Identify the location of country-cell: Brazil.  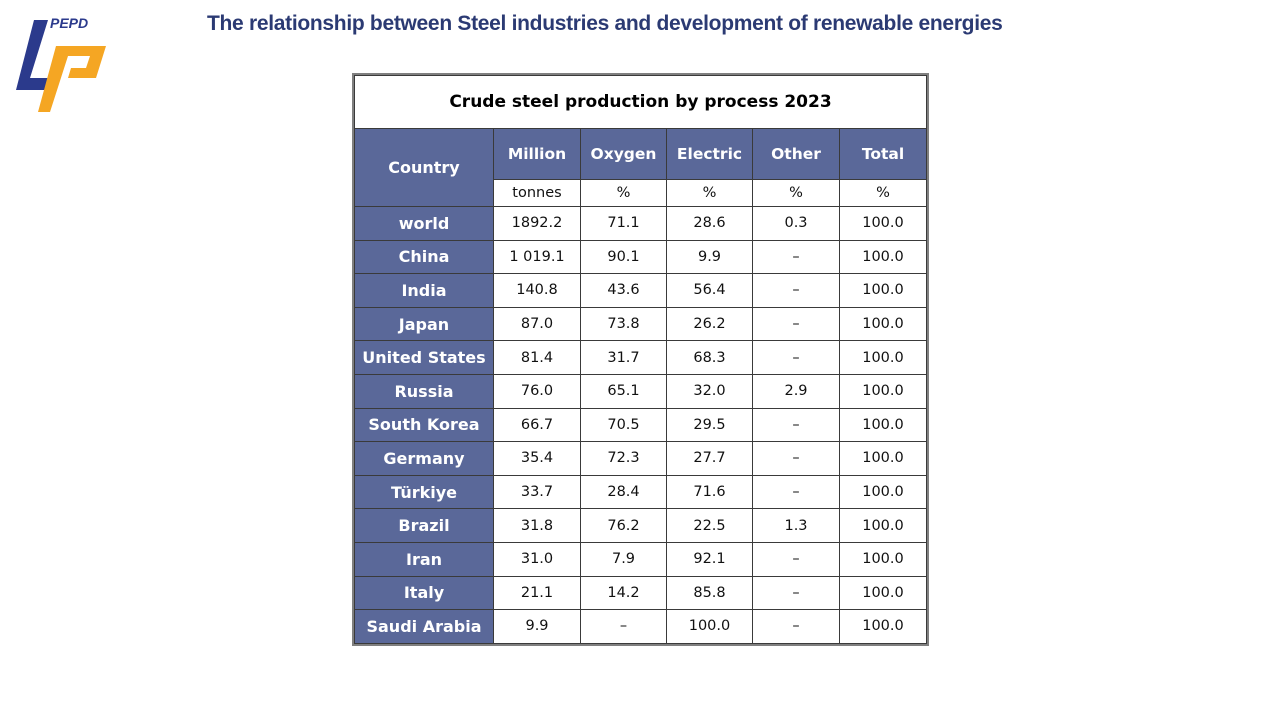
(424, 525).